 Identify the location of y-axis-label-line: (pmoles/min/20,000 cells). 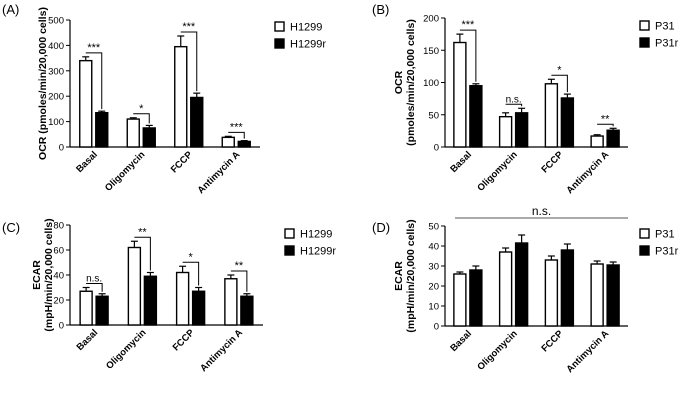
(411, 82).